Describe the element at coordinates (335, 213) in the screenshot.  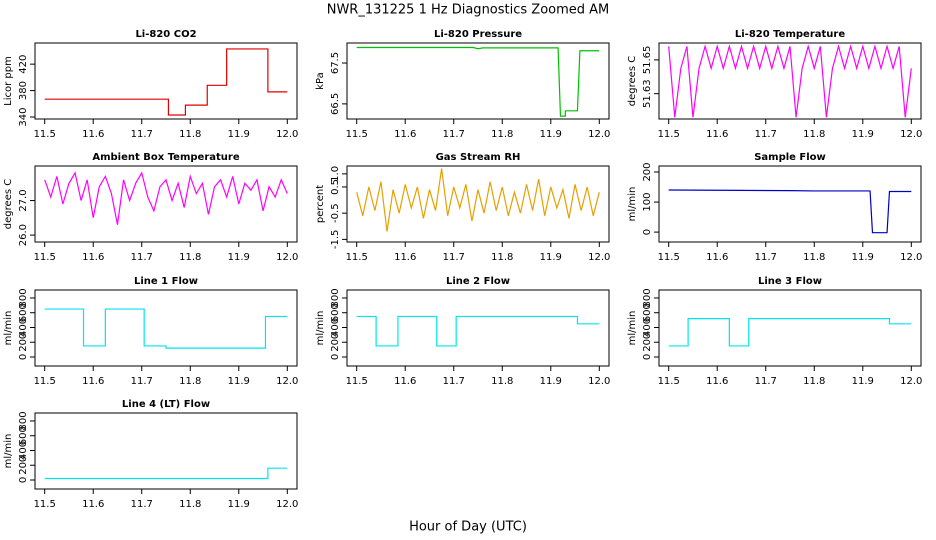
I see `y-tick-label: -0.5` at that location.